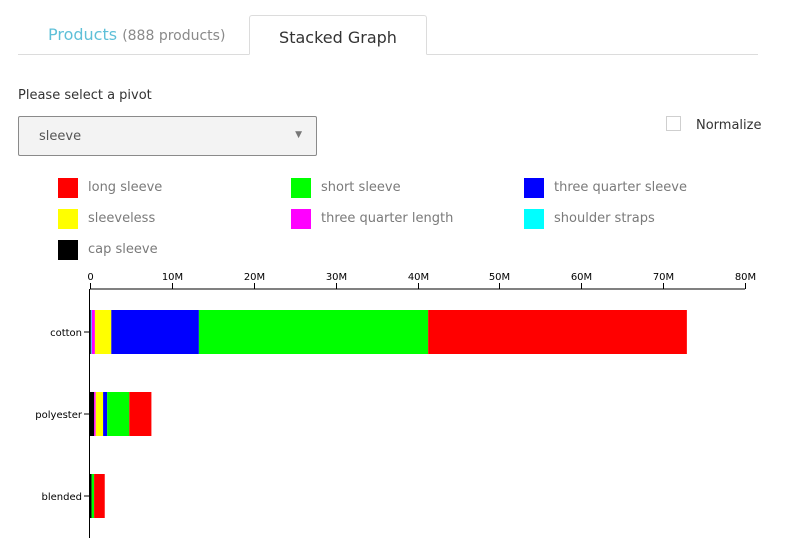 Image resolution: width=786 pixels, height=538 pixels. I want to click on tab-products-count: (888 products), so click(174, 36).